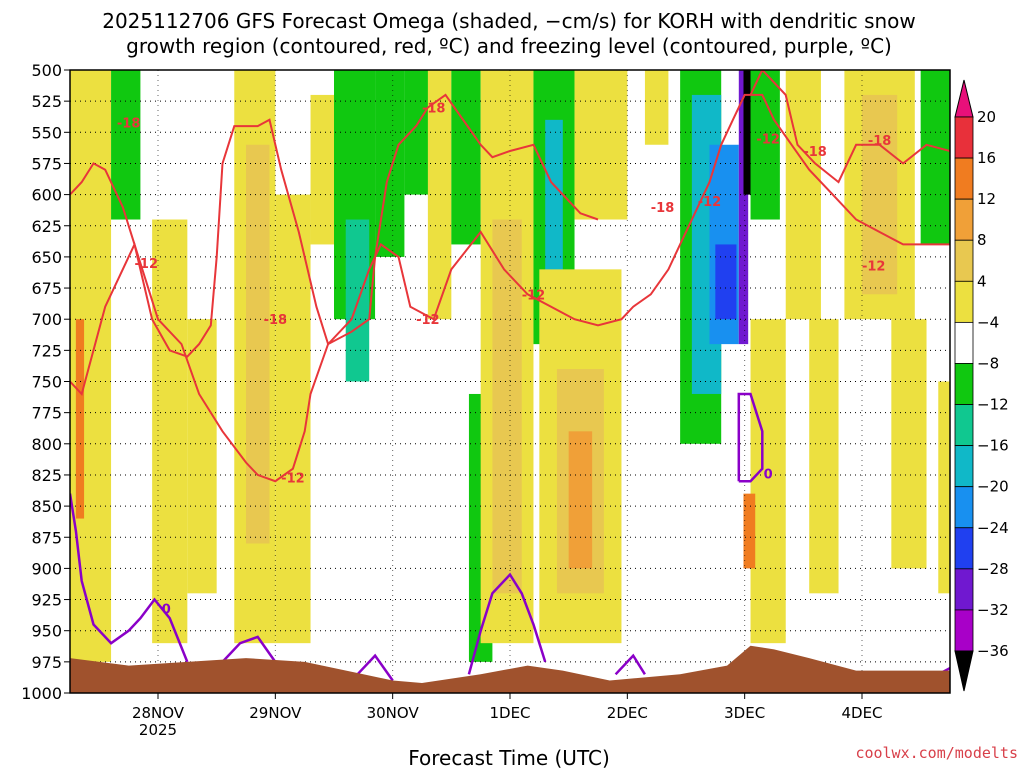 This screenshot has height=768, width=1024. What do you see at coordinates (46, 101) in the screenshot?
I see `y-tick-label-525: 525` at bounding box center [46, 101].